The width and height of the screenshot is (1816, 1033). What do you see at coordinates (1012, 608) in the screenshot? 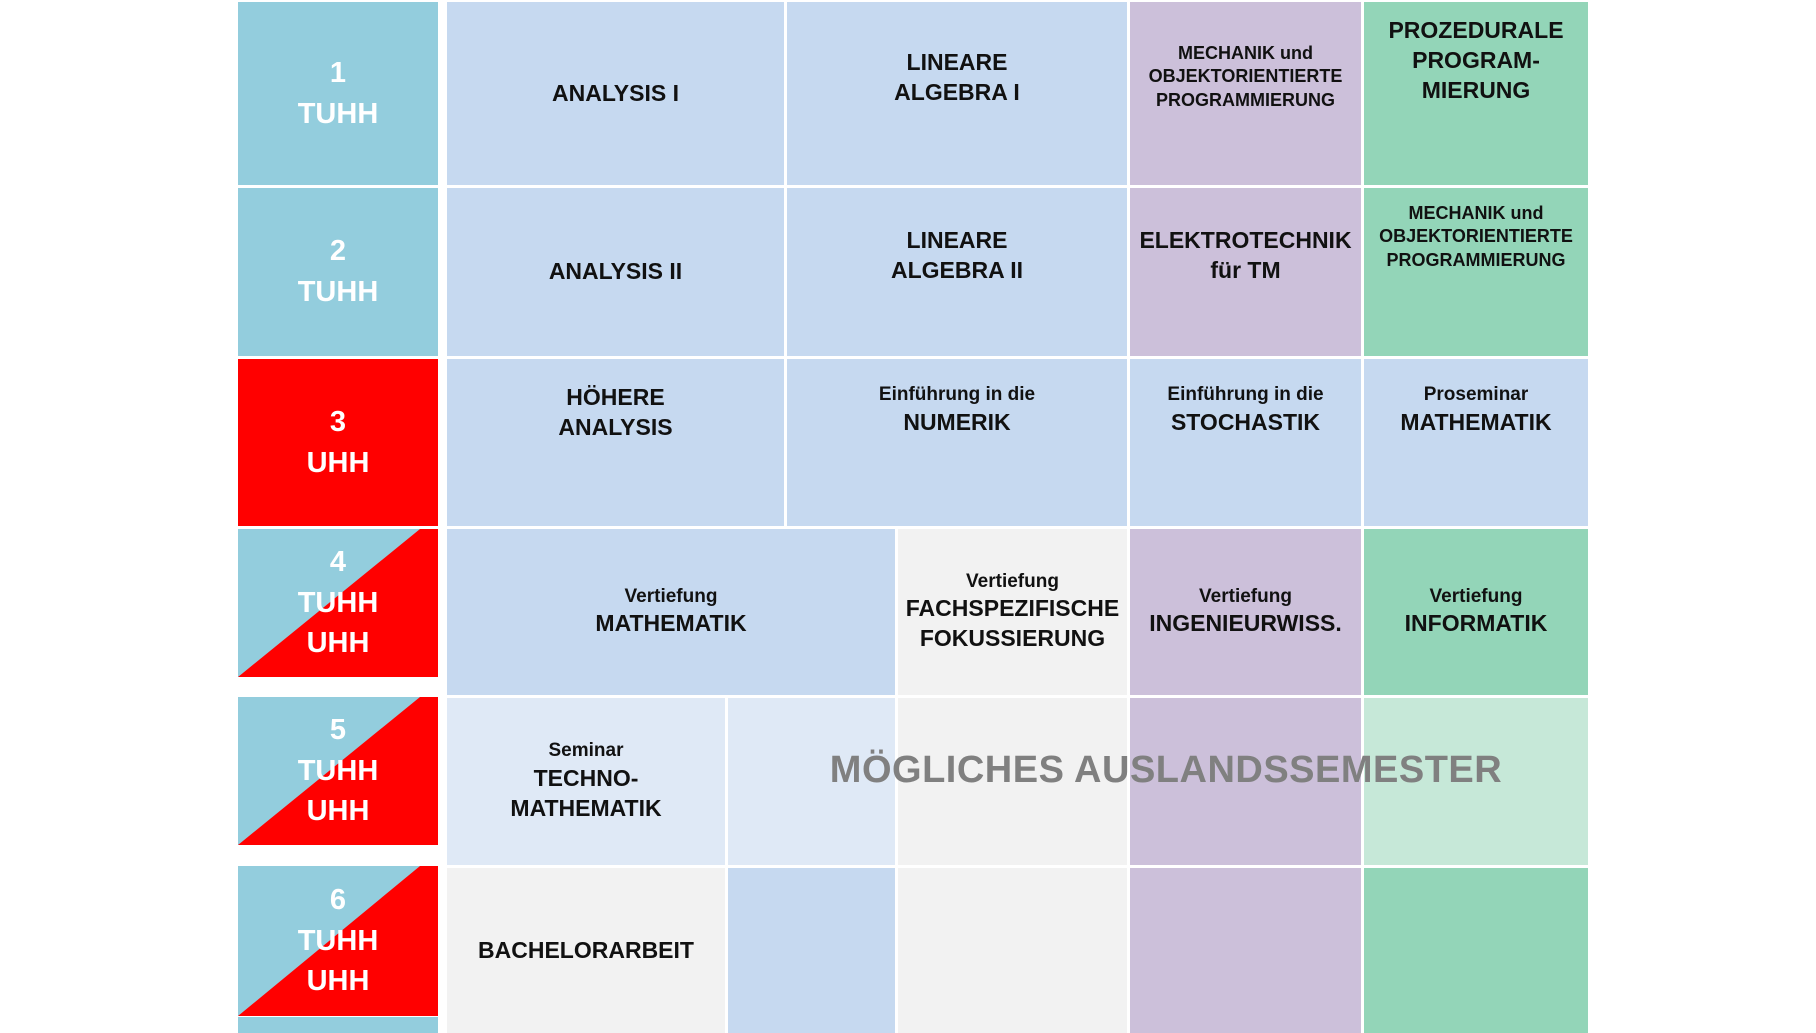
I see `module-title-line: FACHSPEZIFISCHE` at bounding box center [1012, 608].